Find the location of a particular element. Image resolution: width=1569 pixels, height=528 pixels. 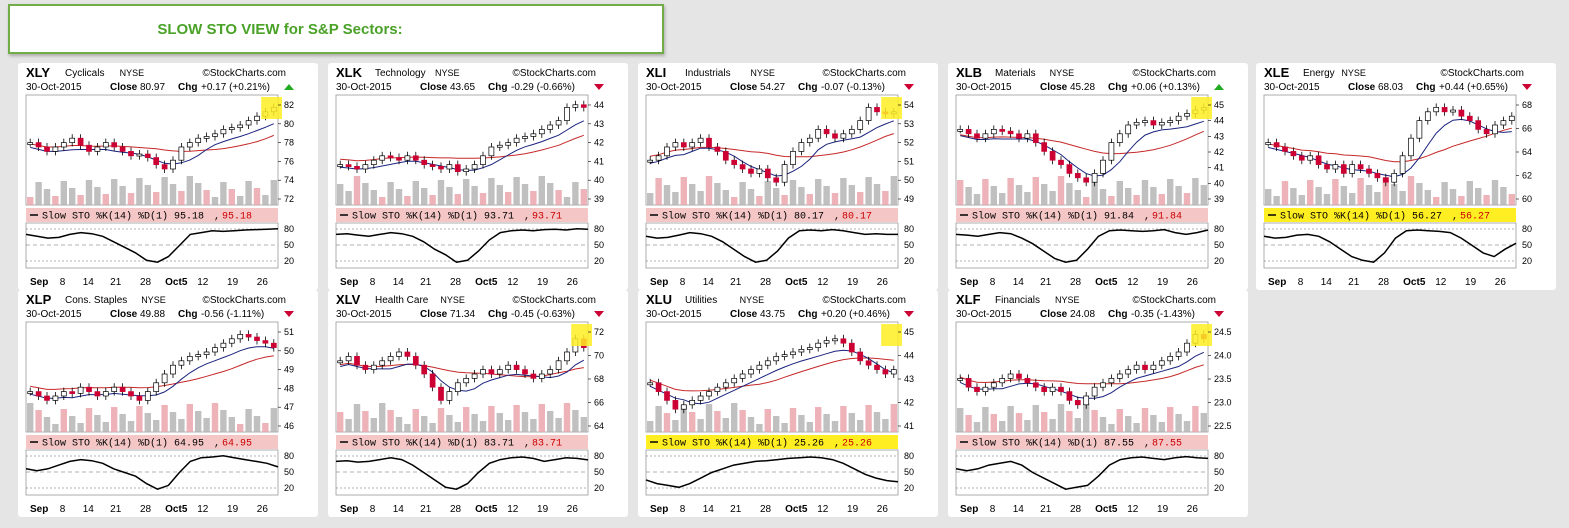

date-label: 30-Oct-2015 is located at coordinates (54, 314).